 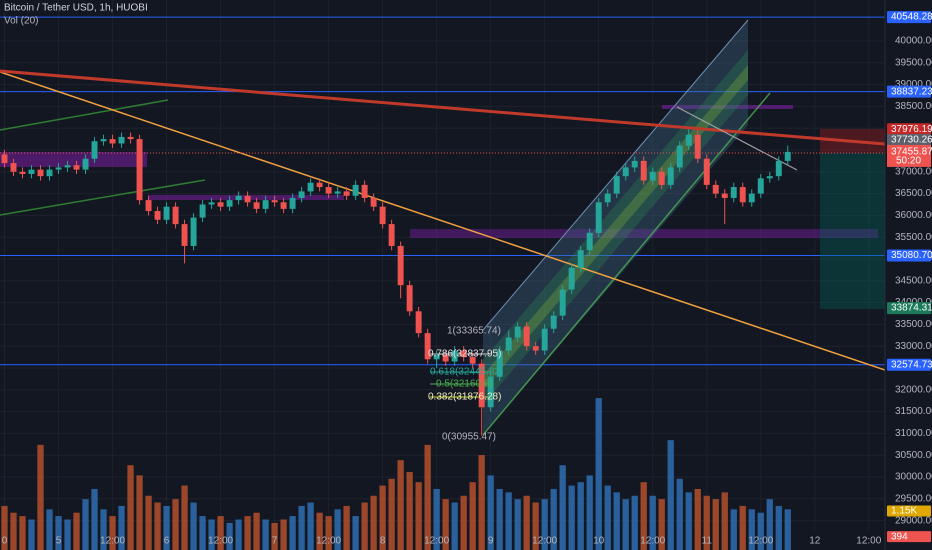 What do you see at coordinates (469, 437) in the screenshot?
I see `fib-label: 0(30955.47)` at bounding box center [469, 437].